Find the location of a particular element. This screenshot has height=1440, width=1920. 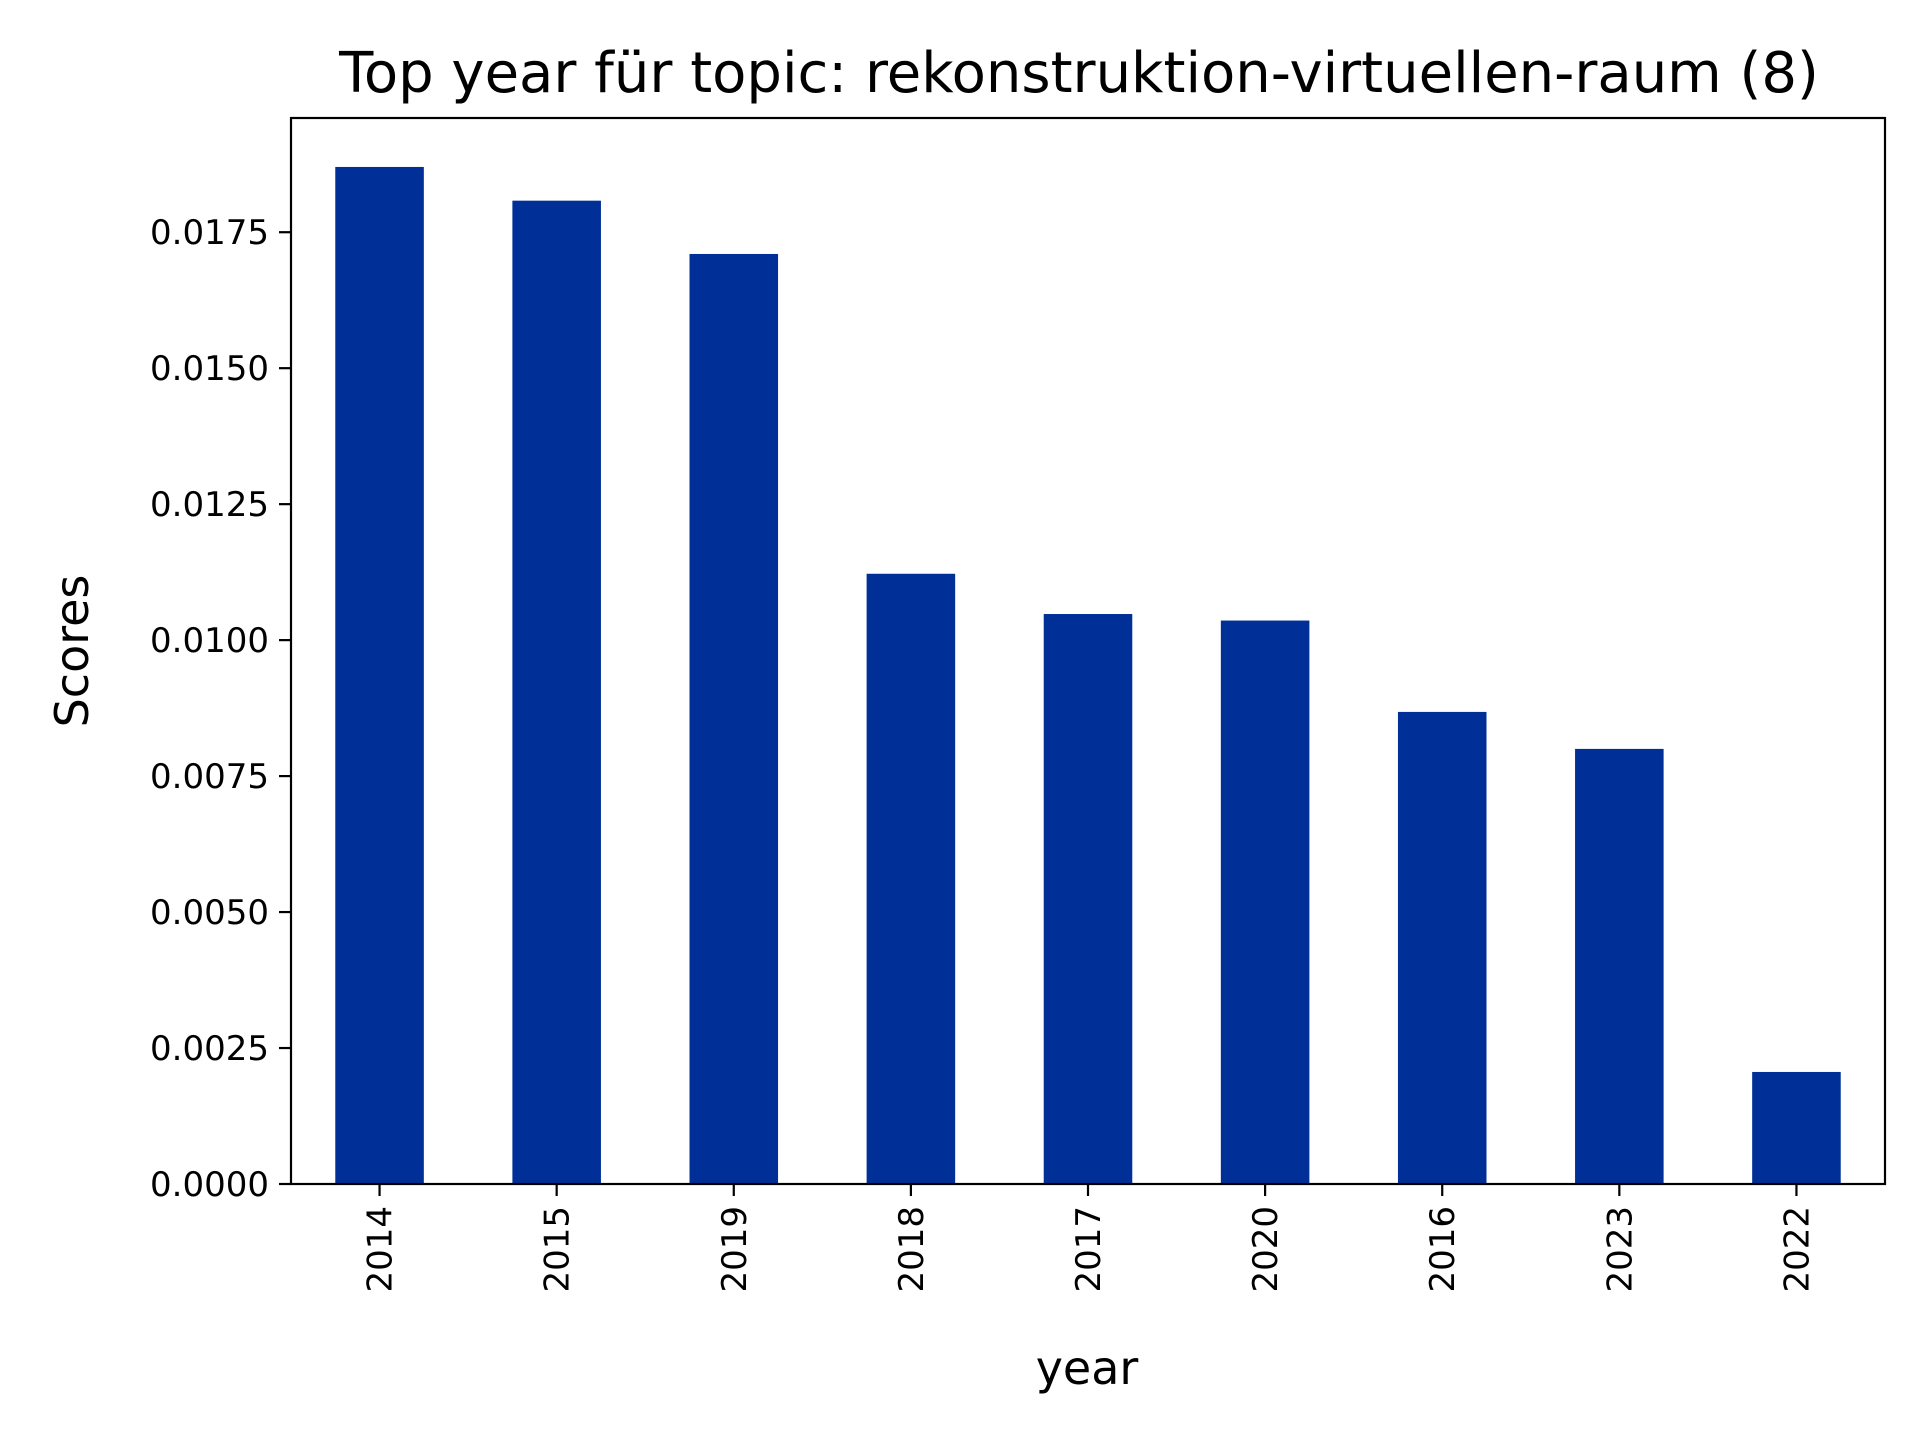

y-tick-label: 0.0025 is located at coordinates (209, 1049).